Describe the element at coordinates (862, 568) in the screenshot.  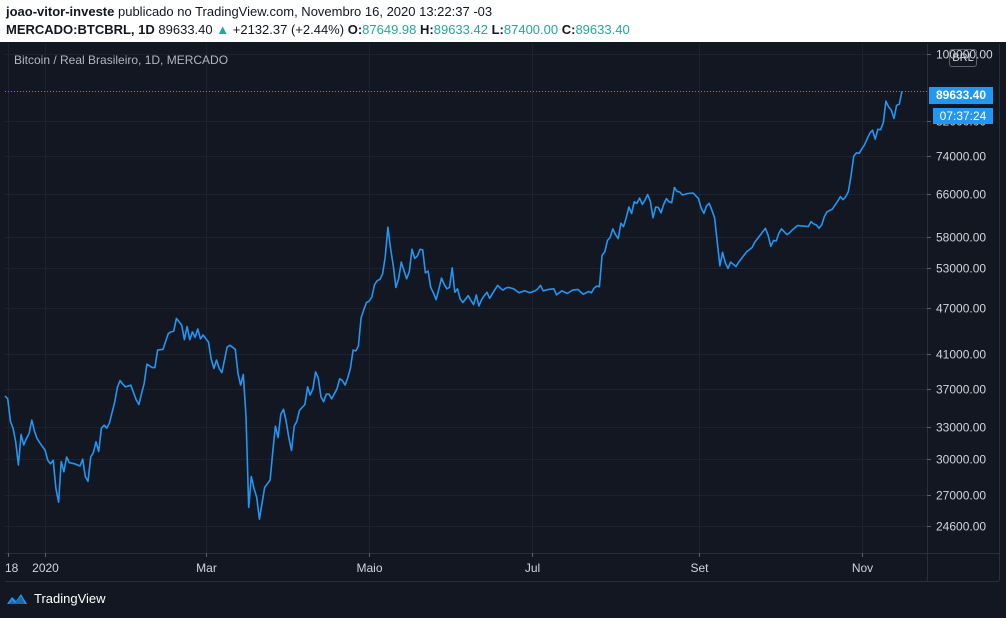
I see `x-tick-label: Nov` at that location.